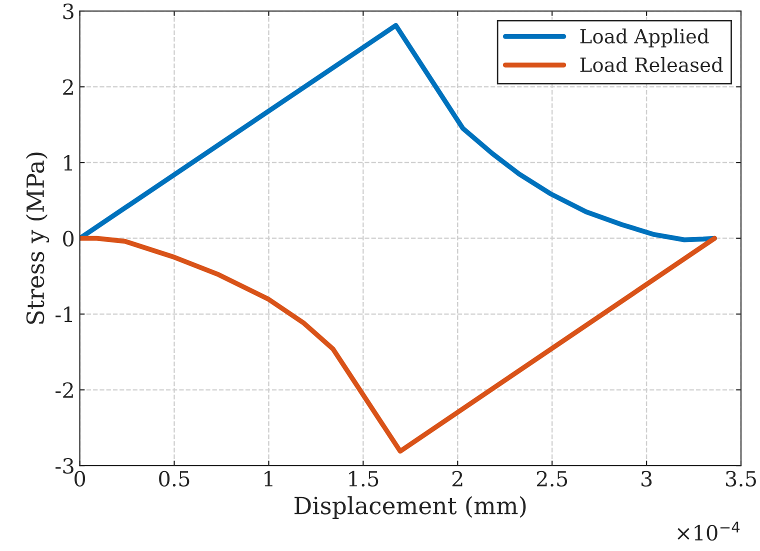 The width and height of the screenshot is (760, 551). What do you see at coordinates (38, 238) in the screenshot?
I see `y-axis-title: Stress y (MPa)` at bounding box center [38, 238].